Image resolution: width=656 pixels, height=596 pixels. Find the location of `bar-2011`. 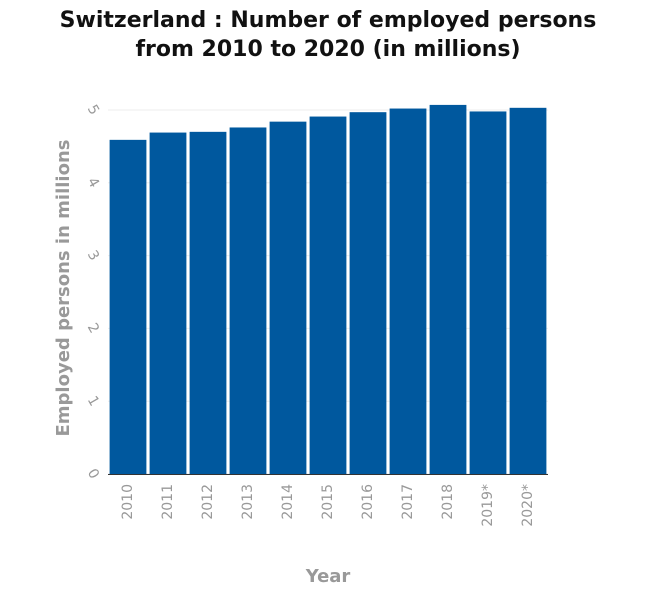

bar-2011 is located at coordinates (168, 303).